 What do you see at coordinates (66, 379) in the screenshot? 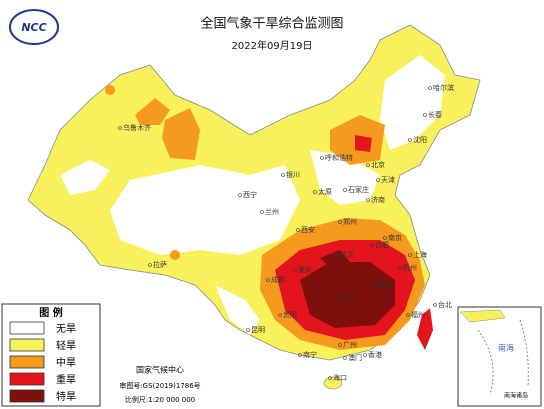
I see `legend-label: 重旱` at bounding box center [66, 379].